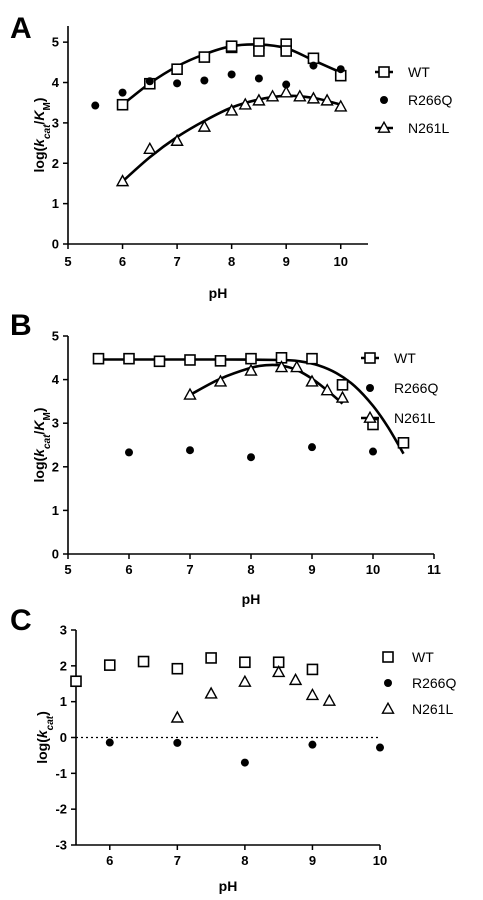 The width and height of the screenshot is (483, 900). Describe the element at coordinates (55, 42) in the screenshot. I see `y-tick-label: 5` at that location.